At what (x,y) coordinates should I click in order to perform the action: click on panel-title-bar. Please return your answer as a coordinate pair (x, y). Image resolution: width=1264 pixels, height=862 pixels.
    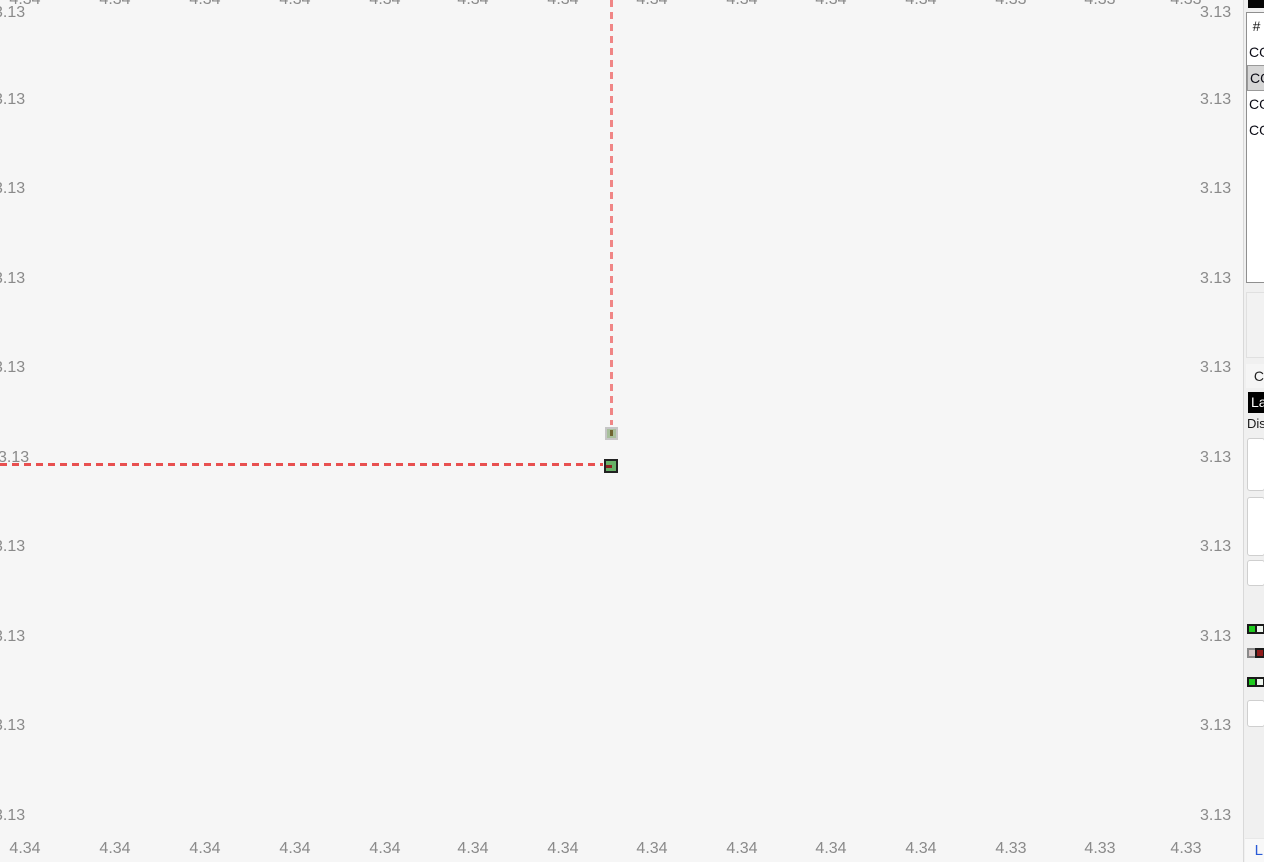
    Looking at the image, I should click on (1256, 4).